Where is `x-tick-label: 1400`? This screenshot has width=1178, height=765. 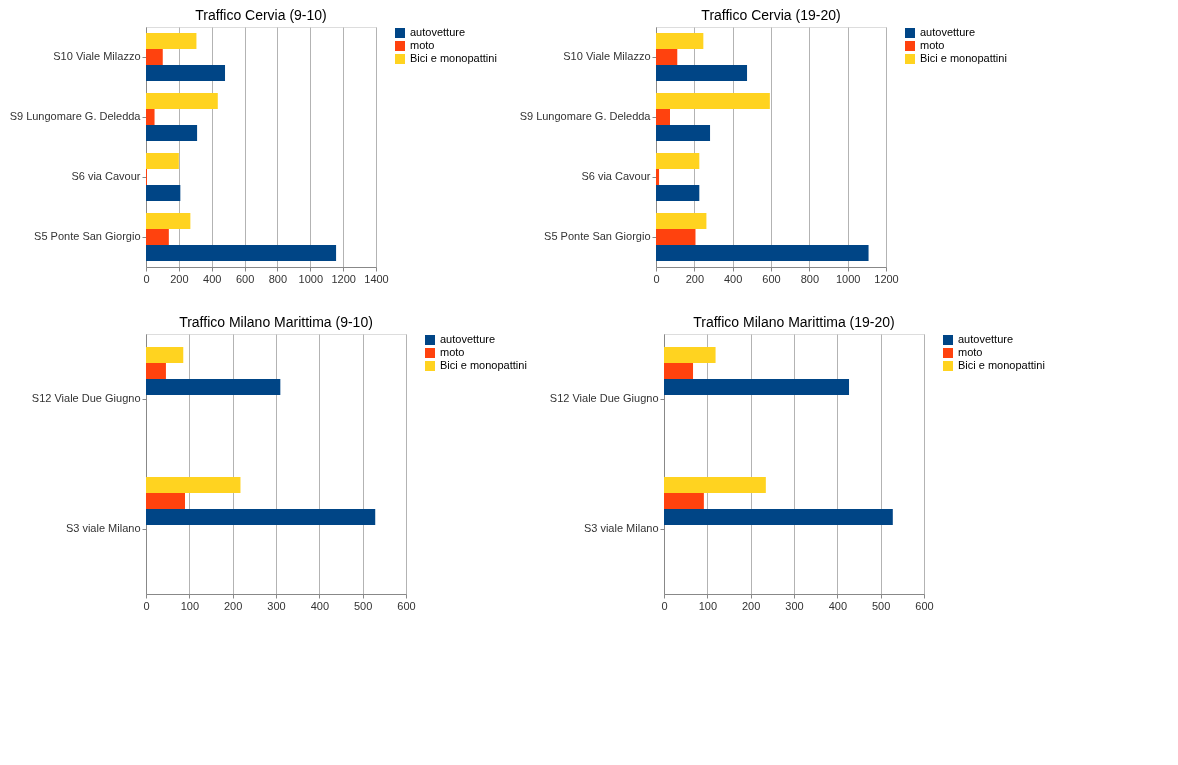 x-tick-label: 1400 is located at coordinates (376, 278).